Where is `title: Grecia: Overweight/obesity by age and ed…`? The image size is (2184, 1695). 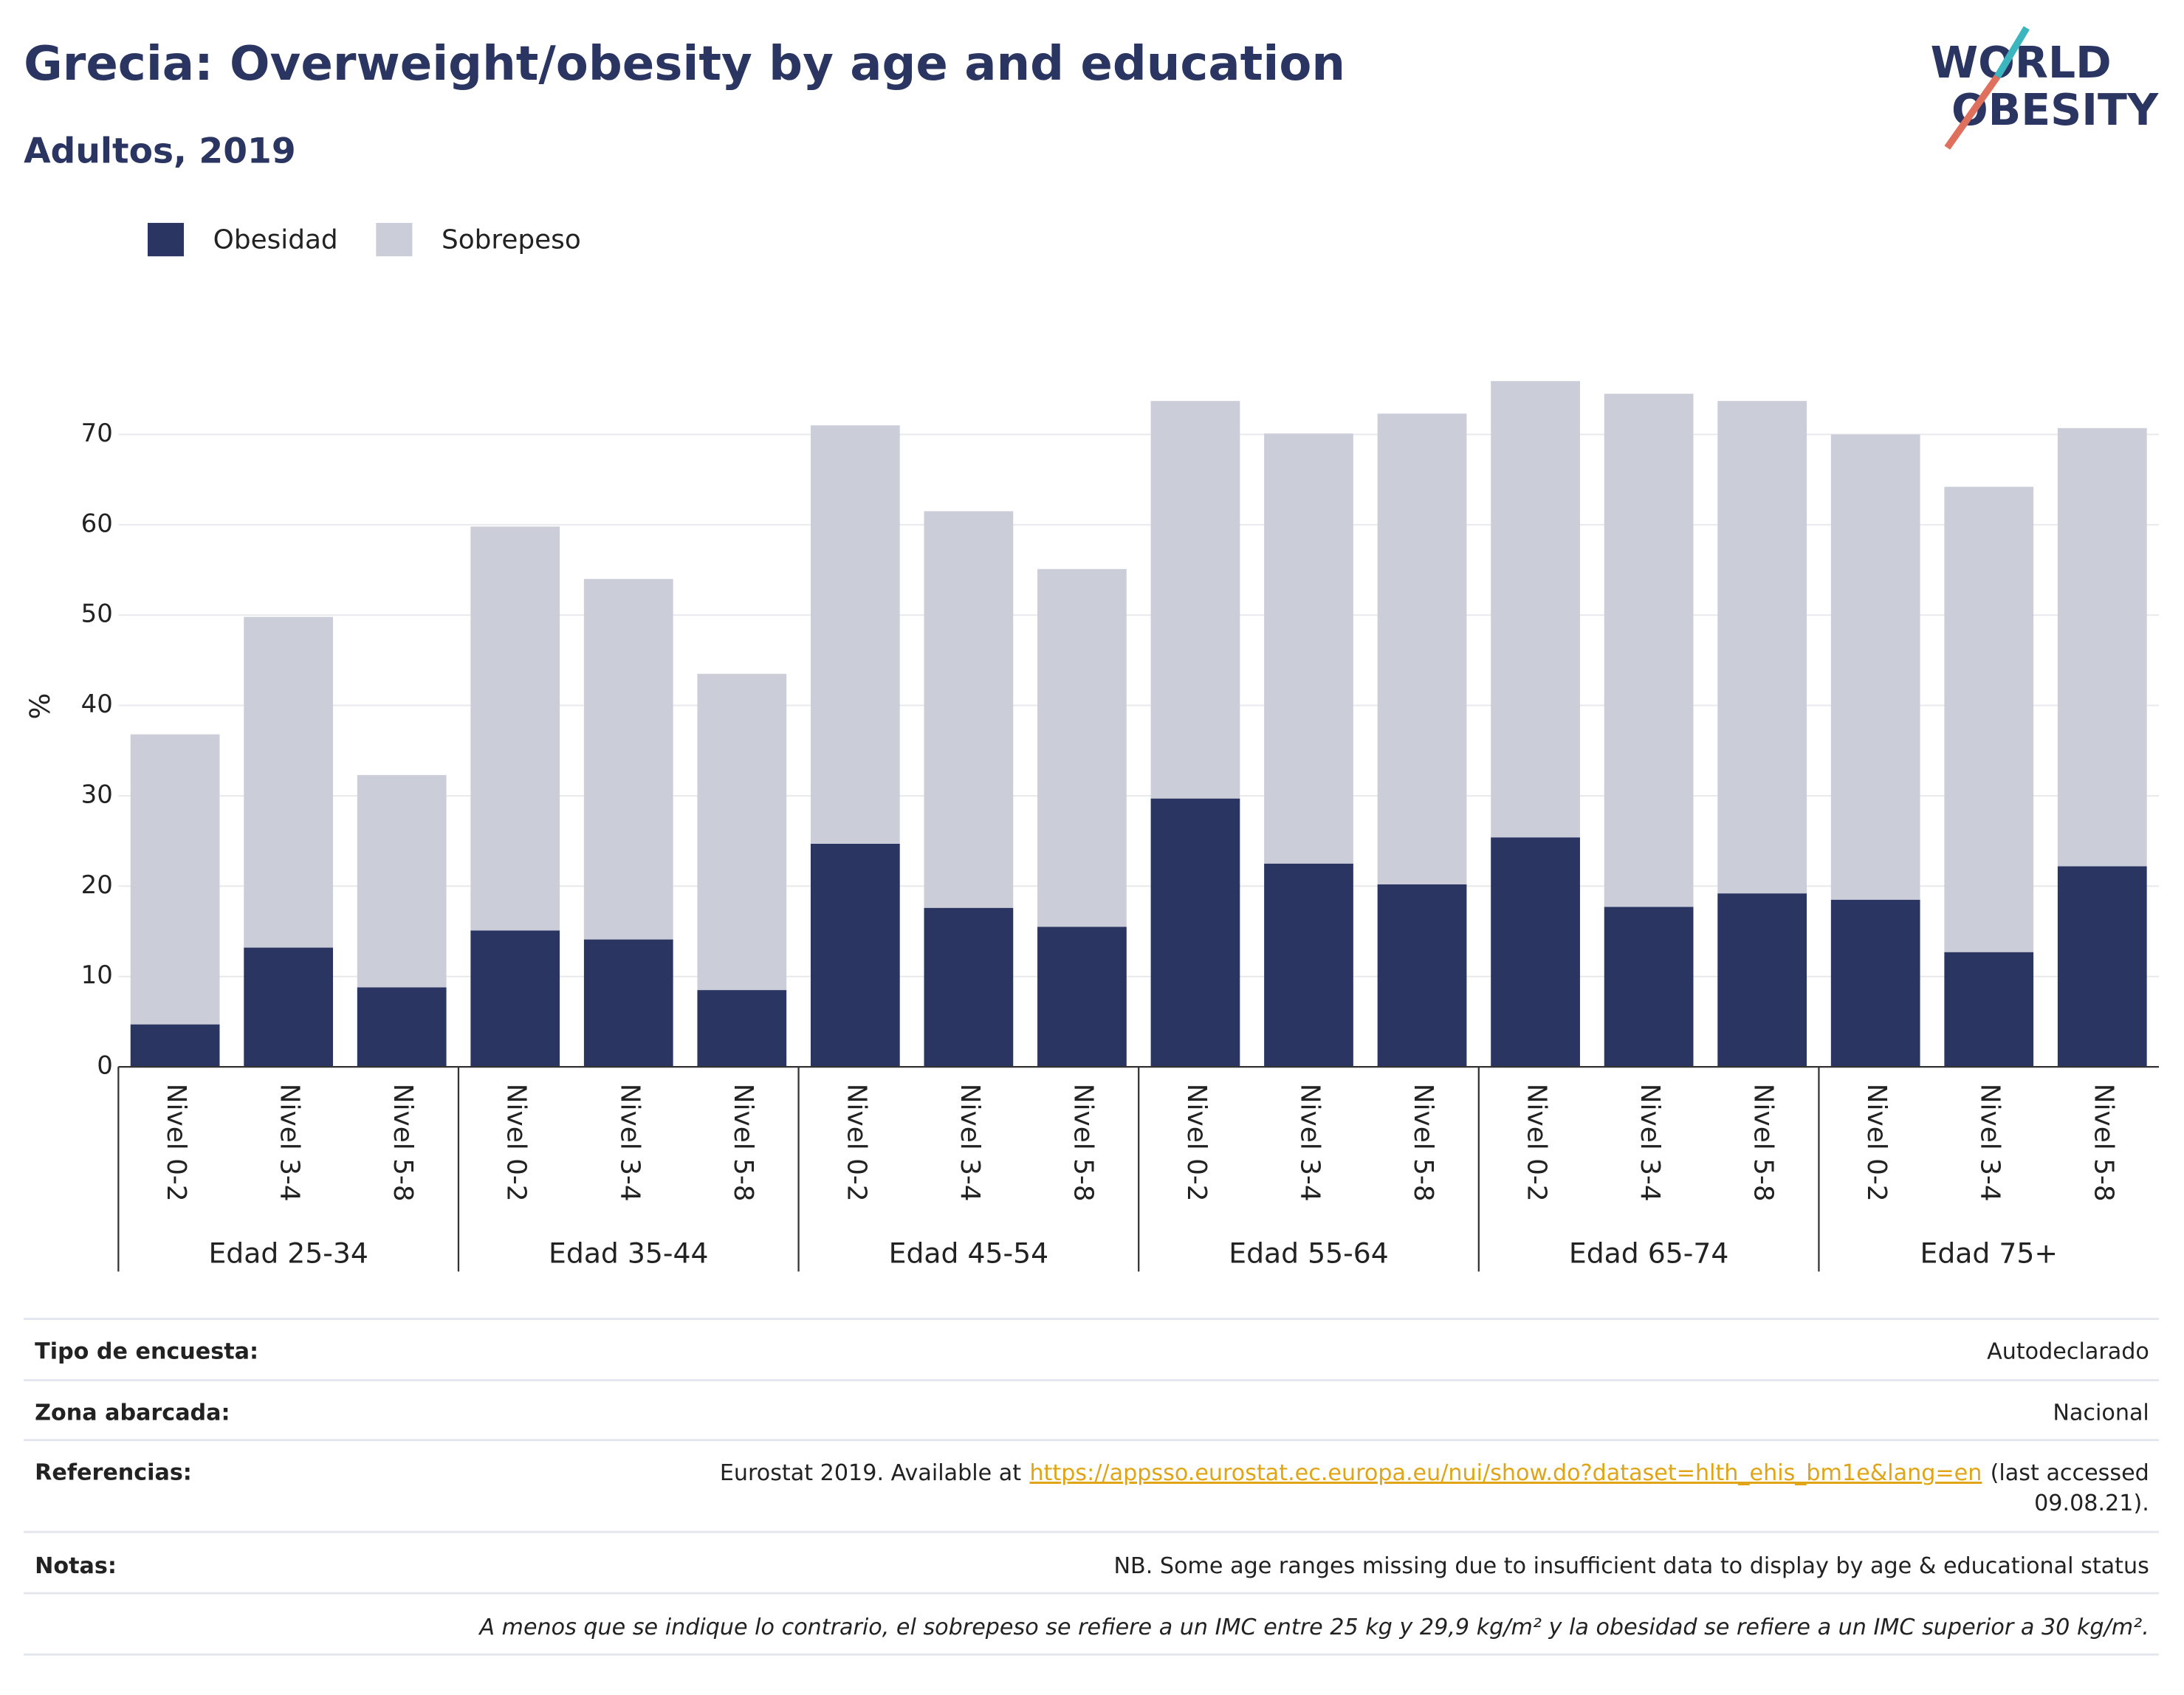
title: Grecia: Overweight/obesity by age and ed… is located at coordinates (685, 64).